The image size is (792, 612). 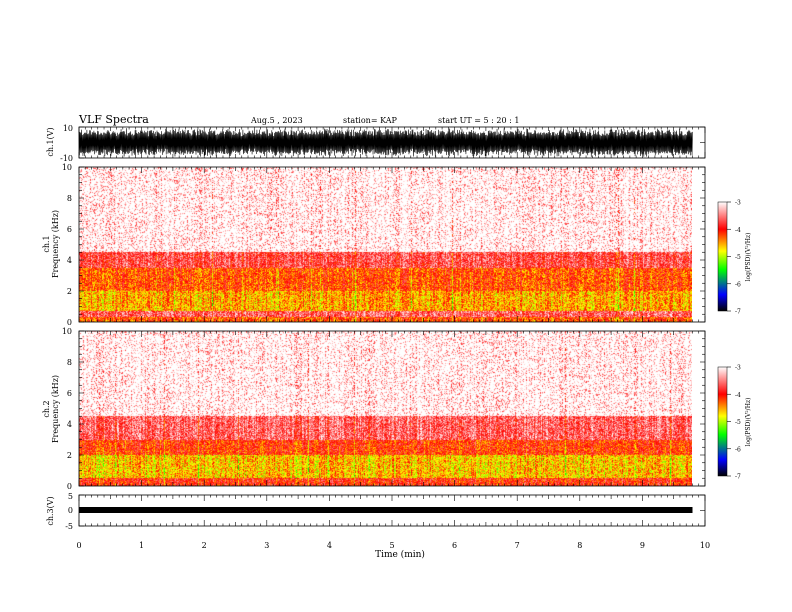 What do you see at coordinates (705, 545) in the screenshot?
I see `time-tick-label: 10` at bounding box center [705, 545].